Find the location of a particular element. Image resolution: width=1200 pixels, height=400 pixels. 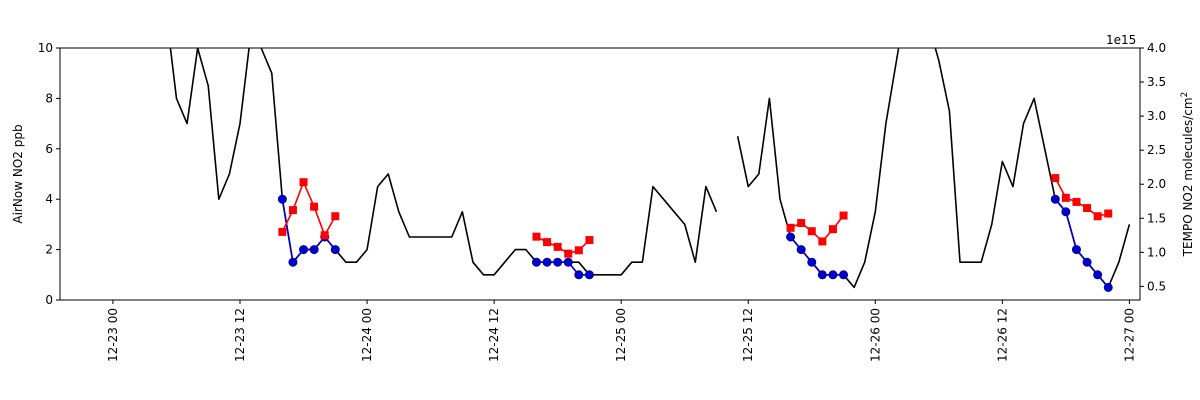

left-y-tick-label: 0 is located at coordinates (49, 300).